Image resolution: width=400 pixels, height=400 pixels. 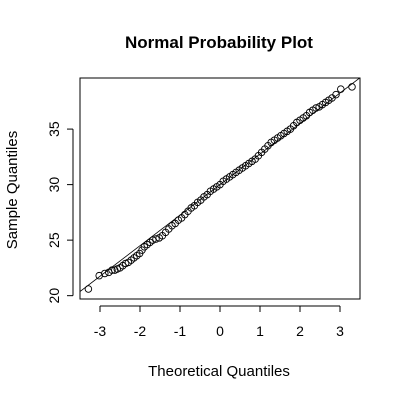 What do you see at coordinates (180, 331) in the screenshot?
I see `x-tick-label: -1` at bounding box center [180, 331].